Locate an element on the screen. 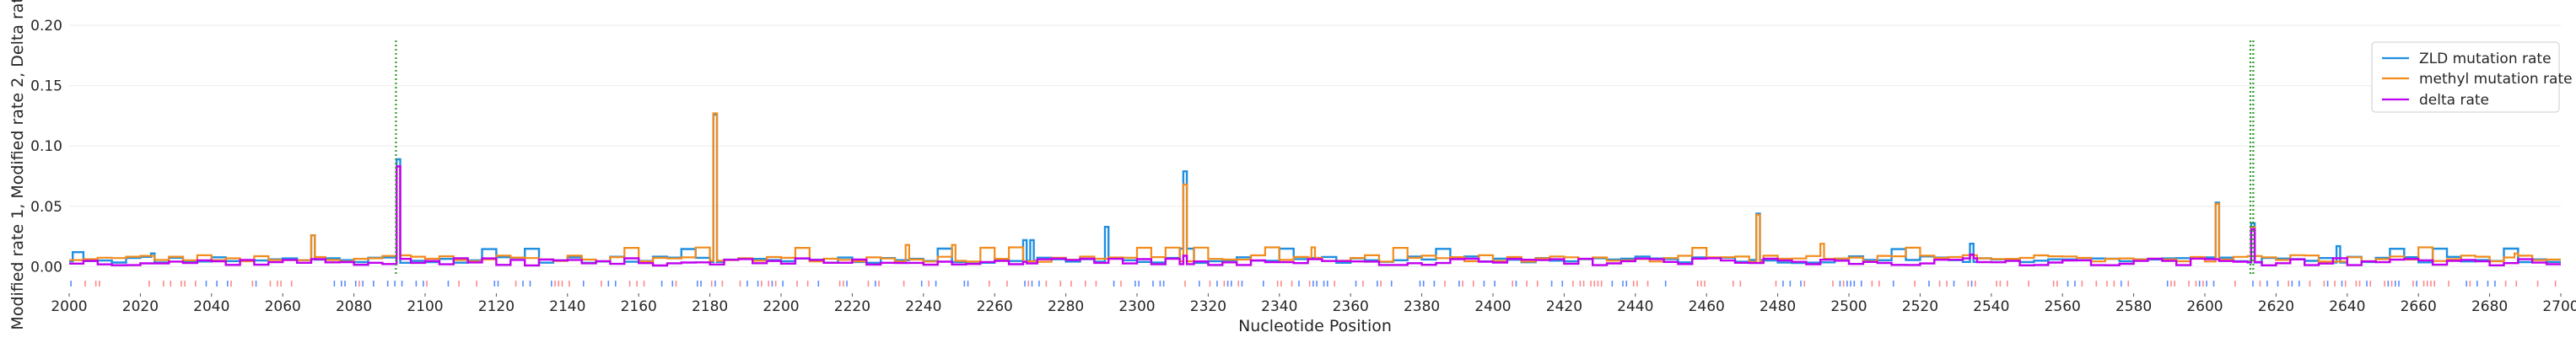 The height and width of the screenshot is (343, 2576). legend-label-zld: ZLD mutation rate is located at coordinates (2485, 59).